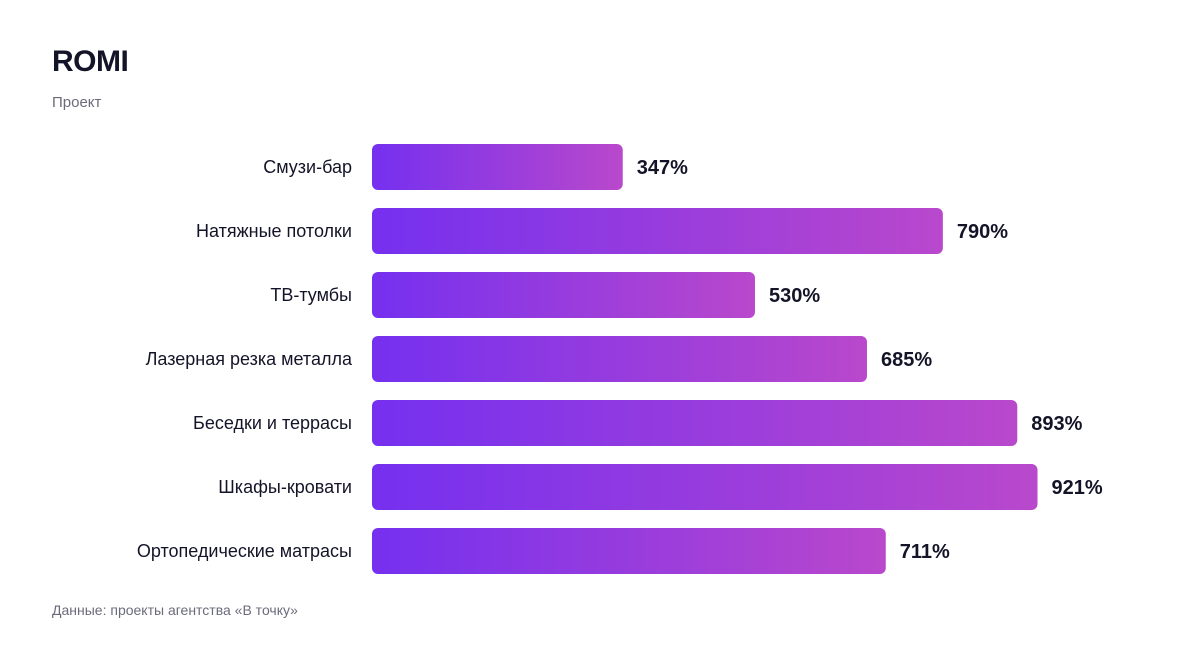 Image resolution: width=1200 pixels, height=648 pixels. Describe the element at coordinates (311, 295) in the screenshot. I see `category-label: ТВ-тумбы` at that location.